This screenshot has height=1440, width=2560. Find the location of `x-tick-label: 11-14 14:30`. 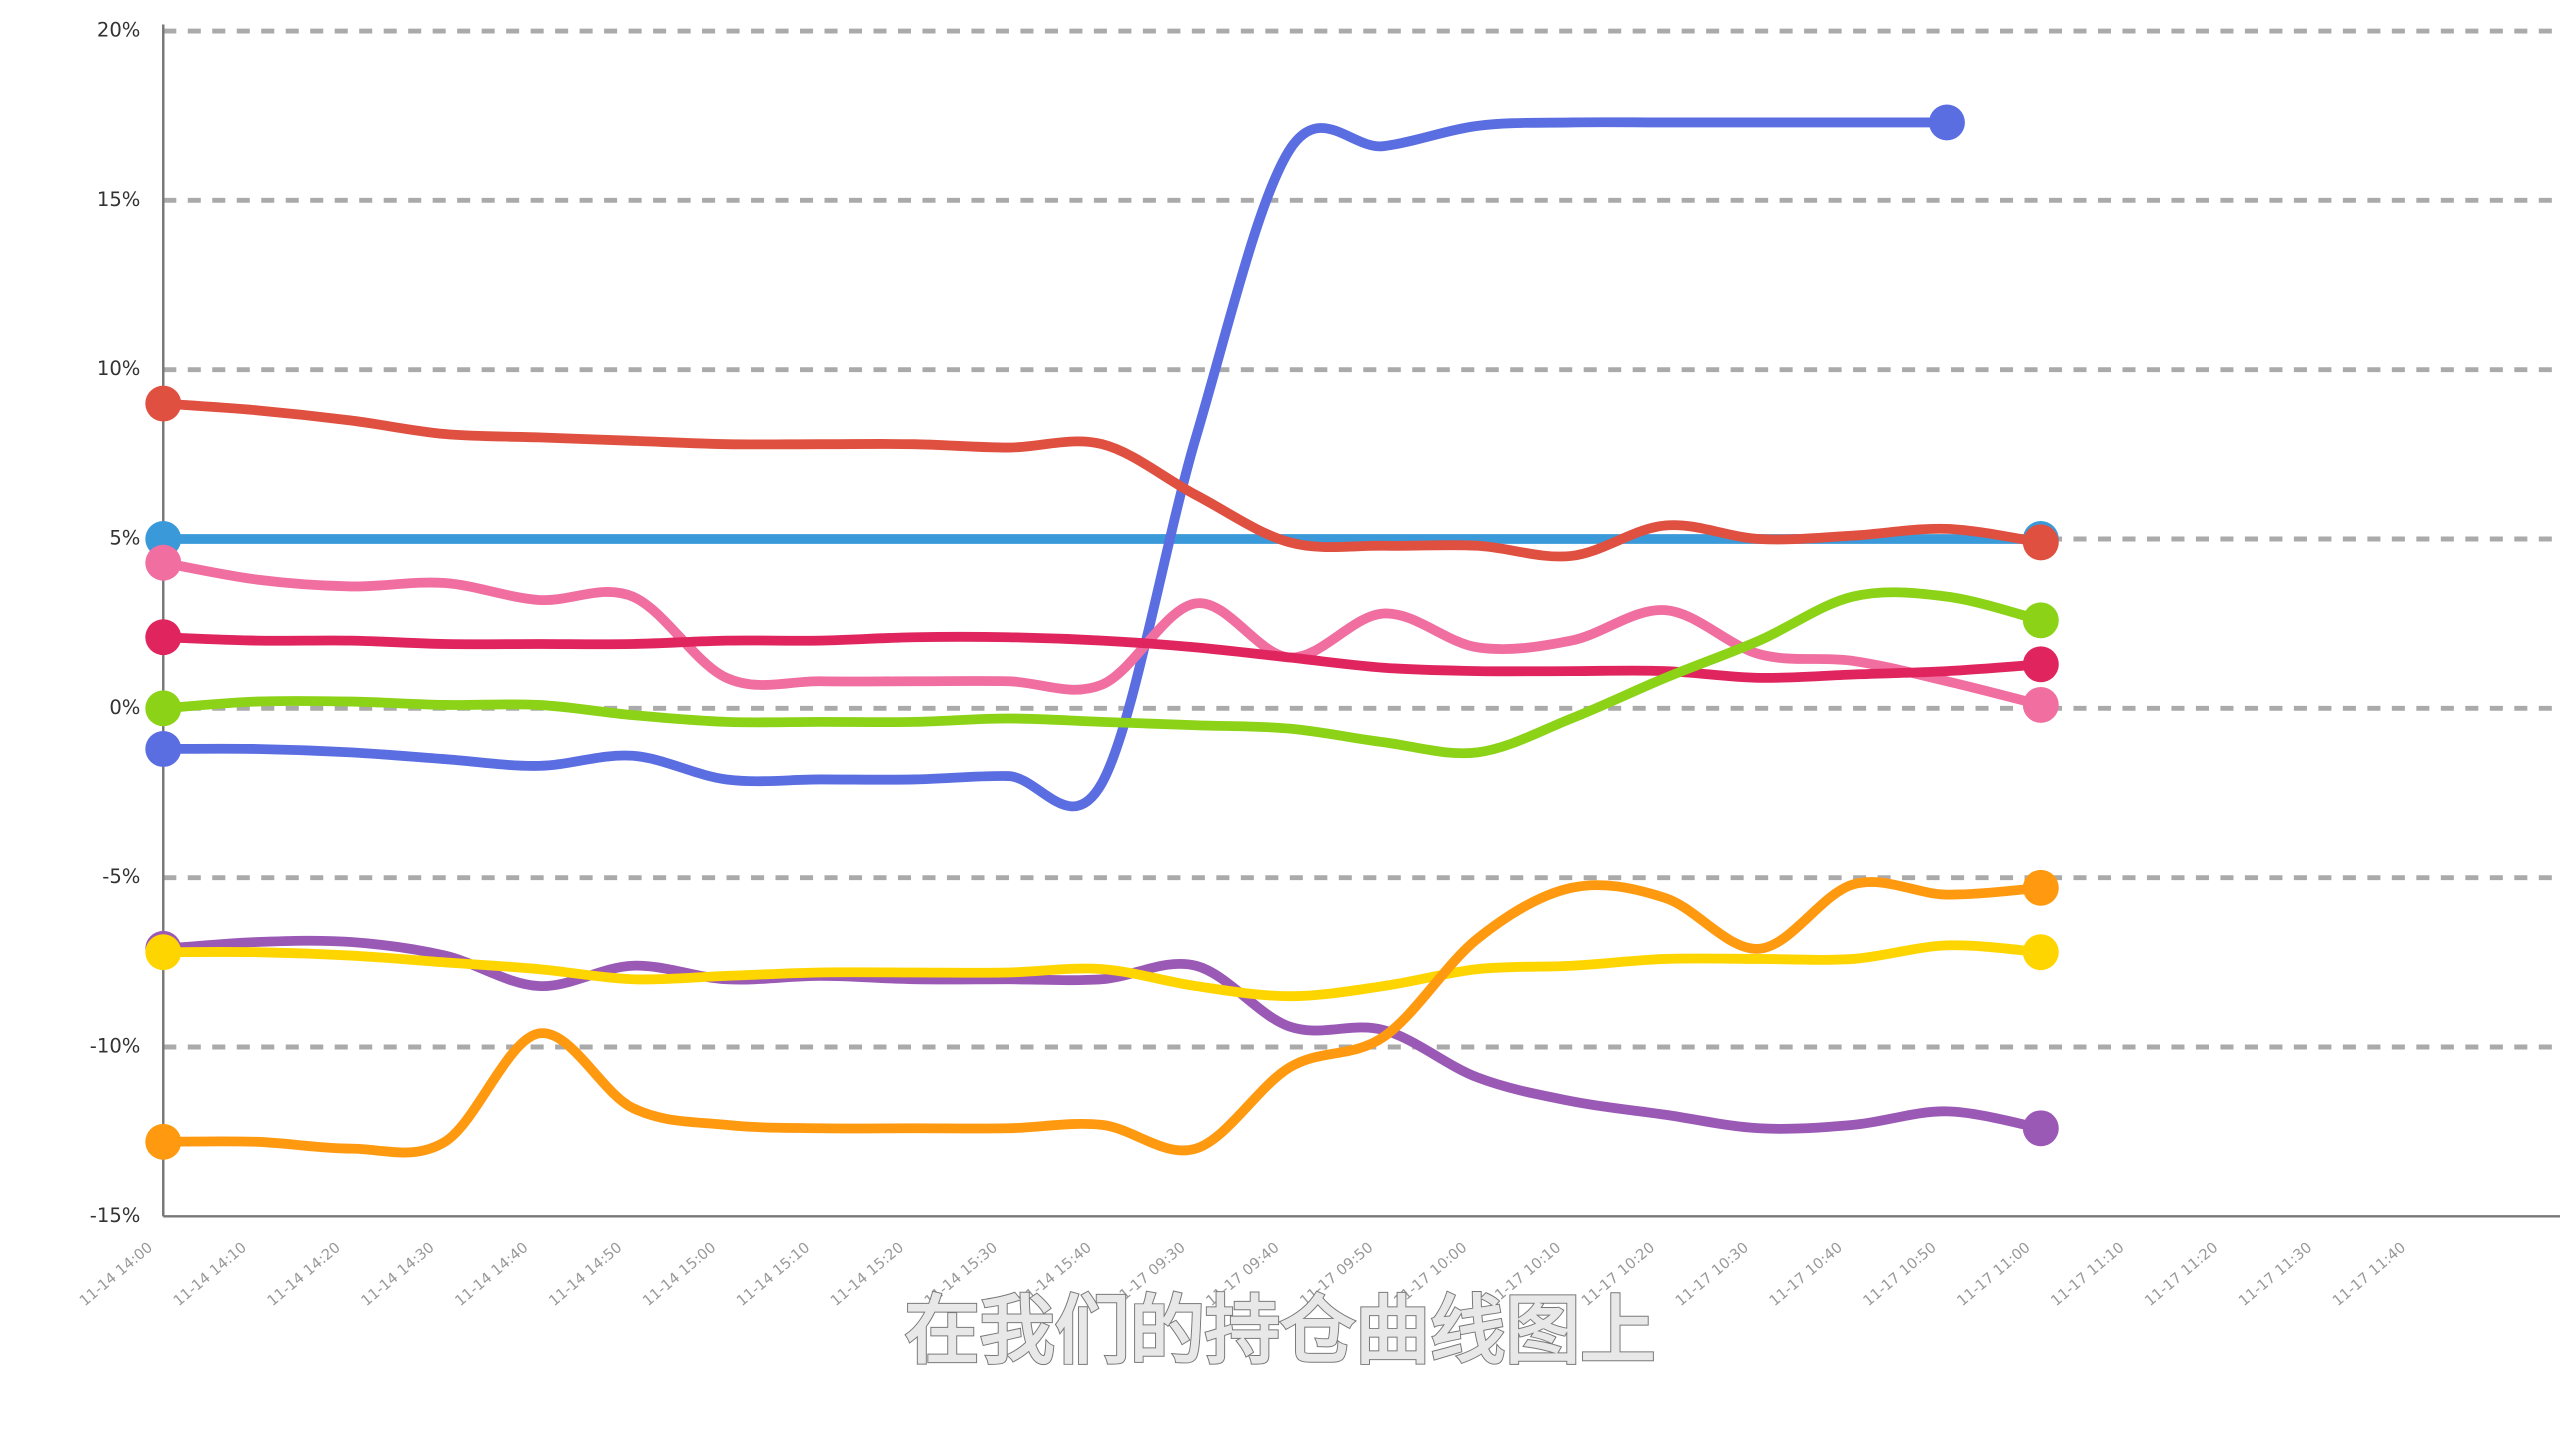

x-tick-label: 11-14 14:30 is located at coordinates (398, 1274).